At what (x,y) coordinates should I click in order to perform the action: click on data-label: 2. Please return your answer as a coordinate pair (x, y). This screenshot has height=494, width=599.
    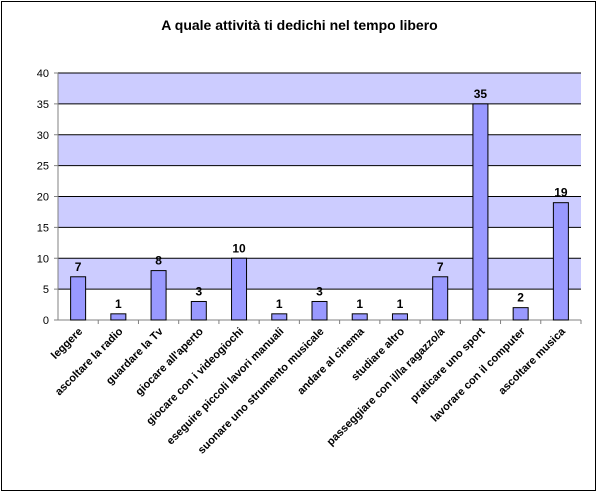
    Looking at the image, I should click on (520, 298).